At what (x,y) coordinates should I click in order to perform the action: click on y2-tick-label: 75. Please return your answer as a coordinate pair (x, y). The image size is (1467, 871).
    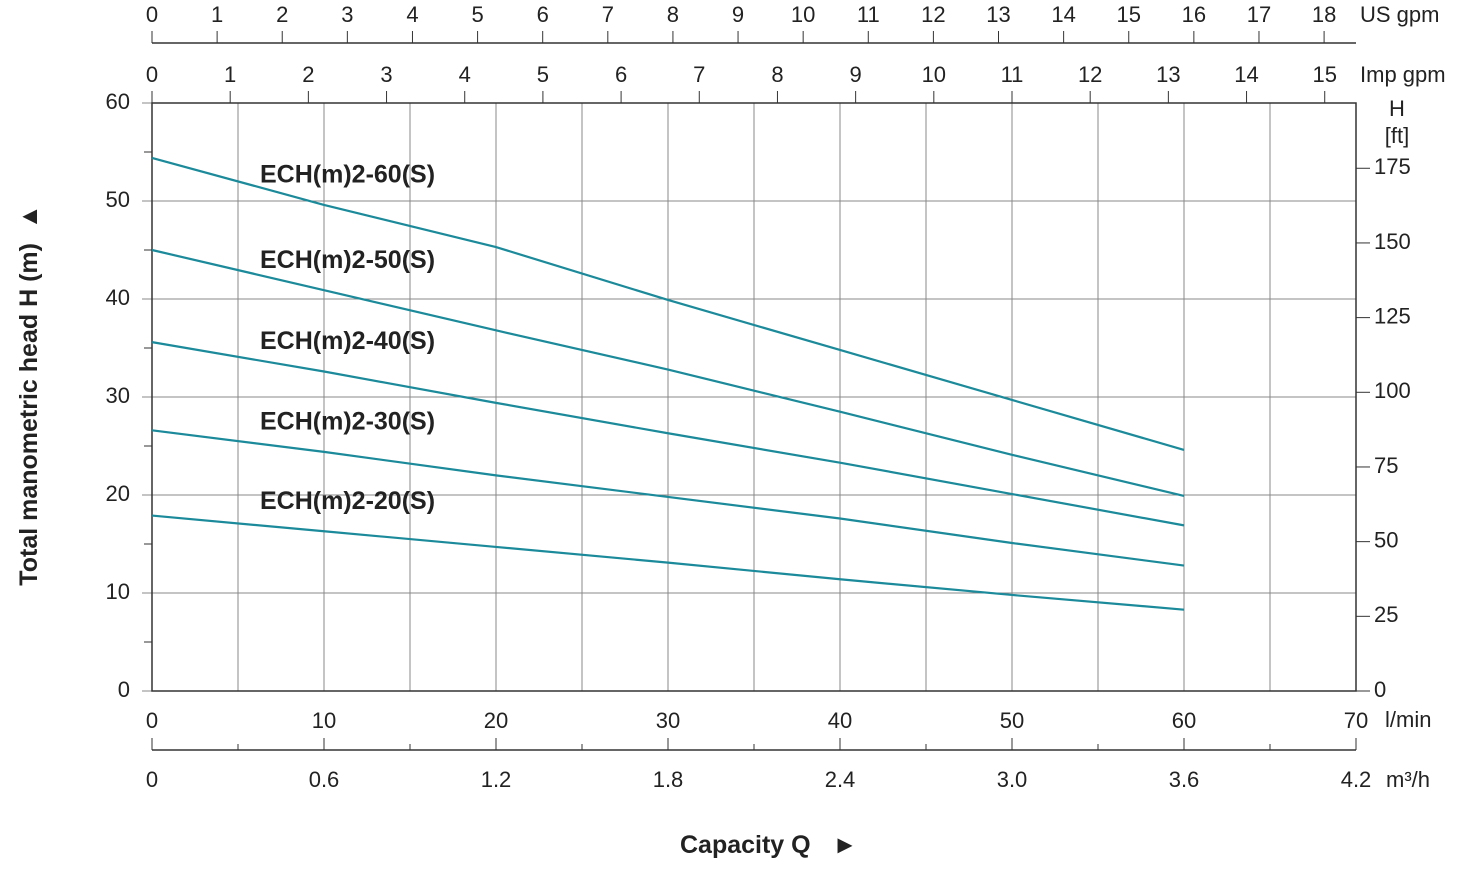
    Looking at the image, I should click on (1386, 465).